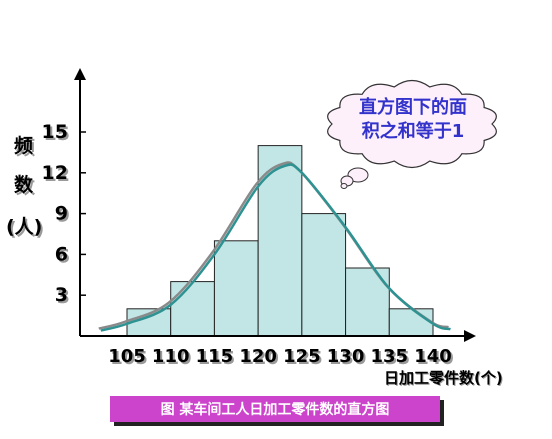 The image size is (552, 439). Describe the element at coordinates (358, 175) in the screenshot. I see `bubble-dot-large` at that location.